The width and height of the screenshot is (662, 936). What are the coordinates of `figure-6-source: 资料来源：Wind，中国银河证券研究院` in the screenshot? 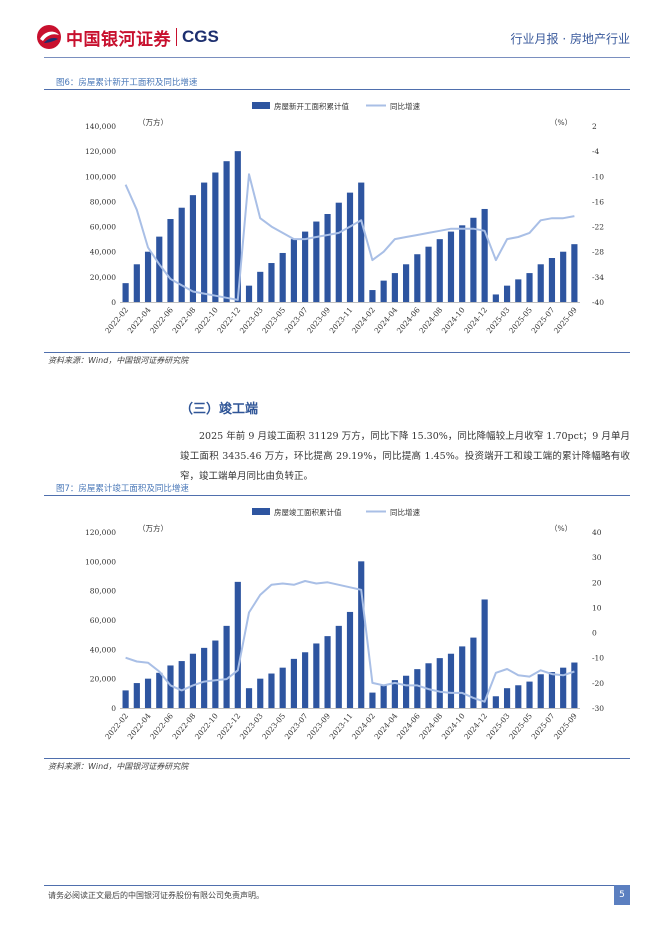 It's located at (118, 360).